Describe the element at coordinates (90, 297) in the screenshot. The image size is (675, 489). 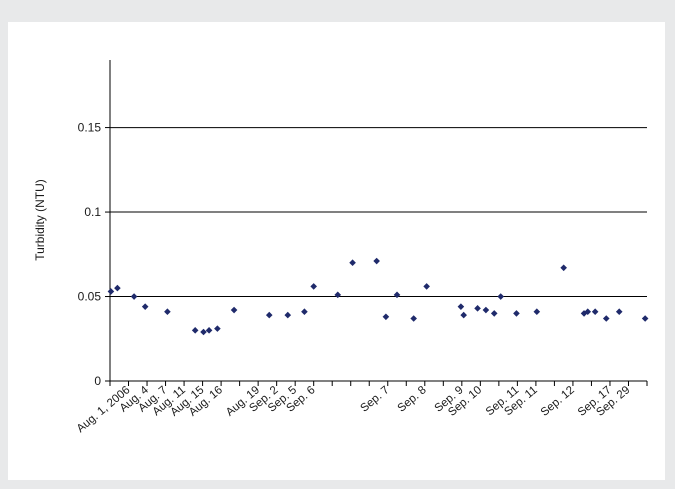
I see `y-tick-label: 0.05` at that location.